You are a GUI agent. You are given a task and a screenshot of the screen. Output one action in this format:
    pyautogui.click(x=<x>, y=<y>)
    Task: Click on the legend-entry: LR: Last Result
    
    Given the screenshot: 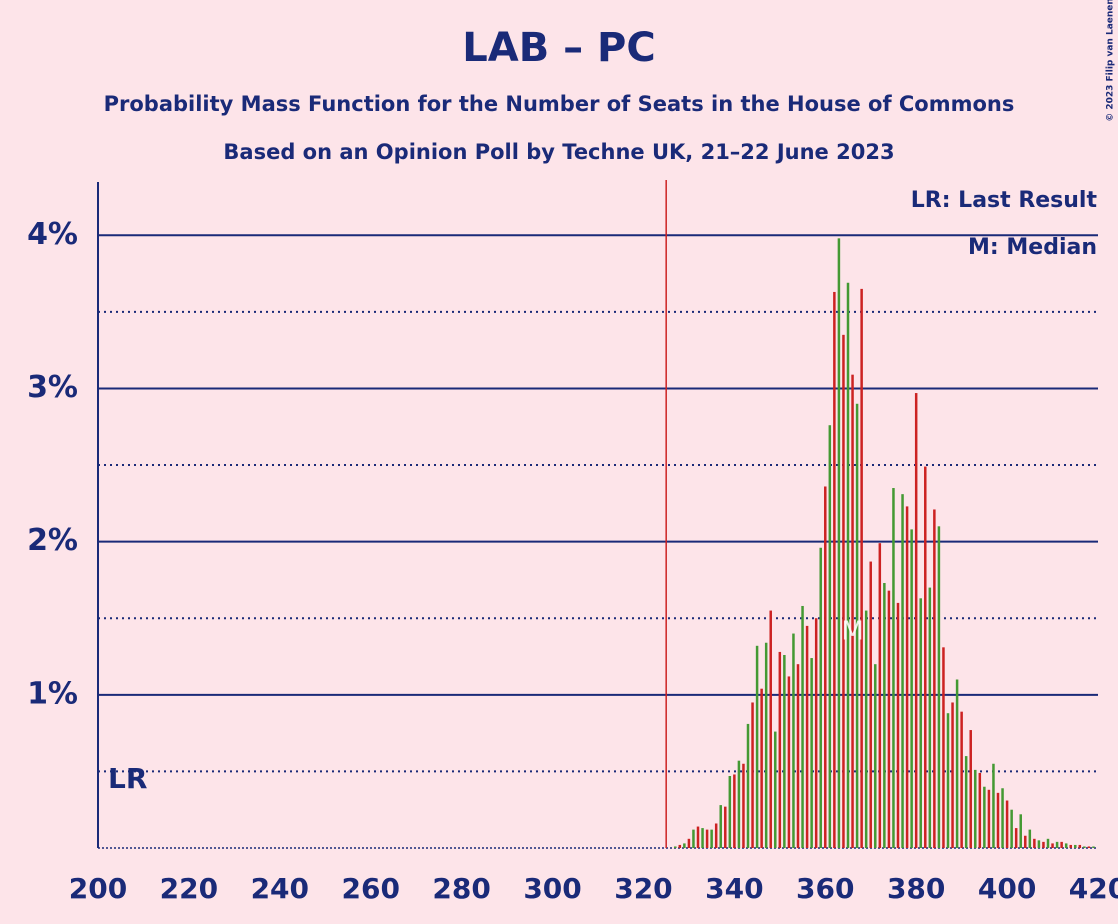 What is the action you would take?
    pyautogui.click(x=1004, y=200)
    